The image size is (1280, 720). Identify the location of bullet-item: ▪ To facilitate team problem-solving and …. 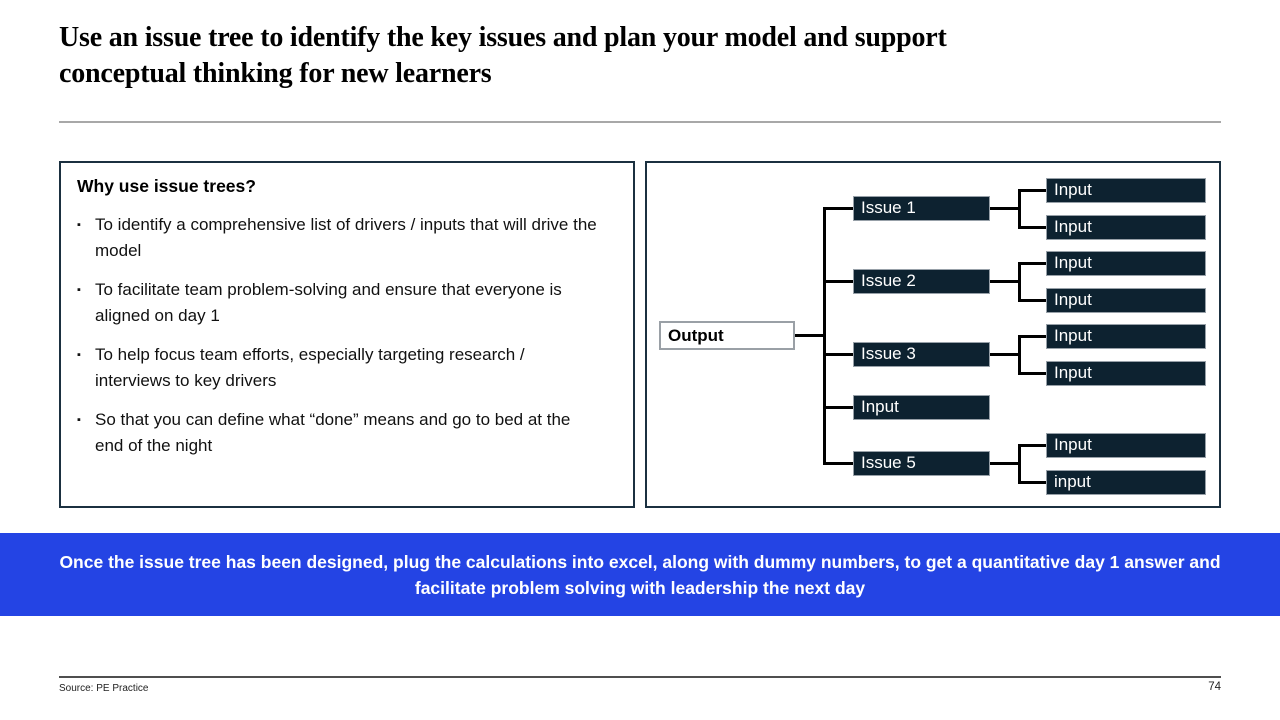
(338, 303).